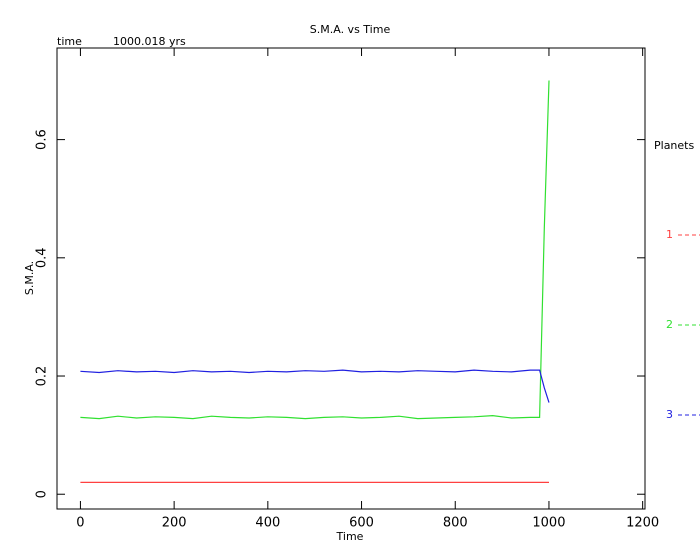 The width and height of the screenshot is (700, 560). Describe the element at coordinates (669, 324) in the screenshot. I see `legend-label: 2` at that location.